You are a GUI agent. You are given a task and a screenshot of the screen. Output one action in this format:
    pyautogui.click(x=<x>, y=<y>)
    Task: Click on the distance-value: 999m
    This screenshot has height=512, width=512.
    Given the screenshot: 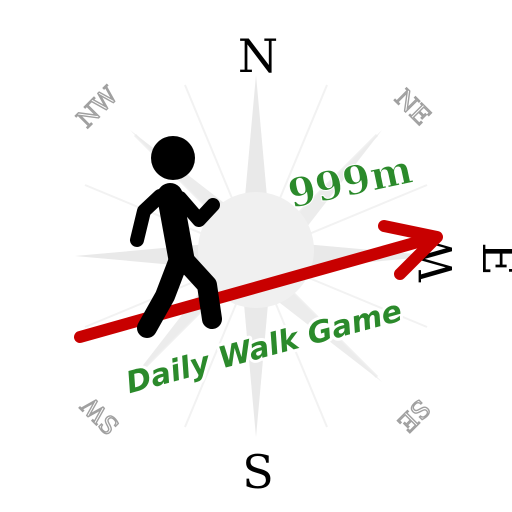 What is the action you would take?
    pyautogui.click(x=350, y=182)
    